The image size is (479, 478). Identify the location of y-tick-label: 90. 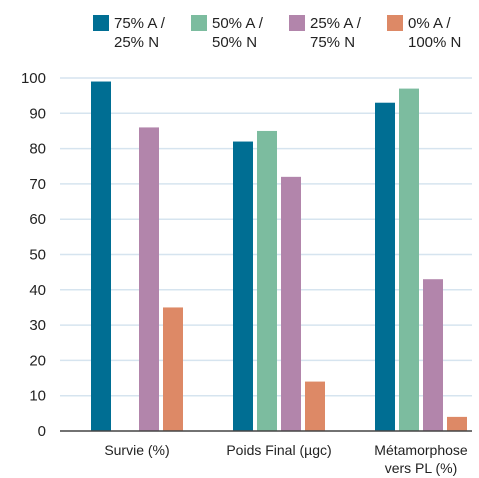
(37, 113).